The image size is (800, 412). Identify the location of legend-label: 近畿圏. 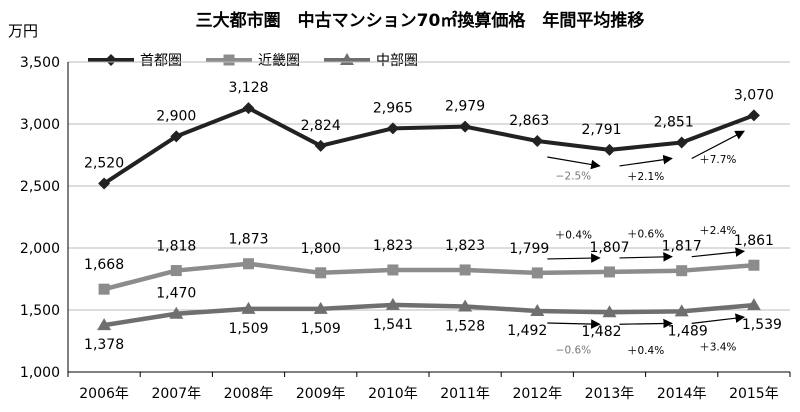
(279, 61).